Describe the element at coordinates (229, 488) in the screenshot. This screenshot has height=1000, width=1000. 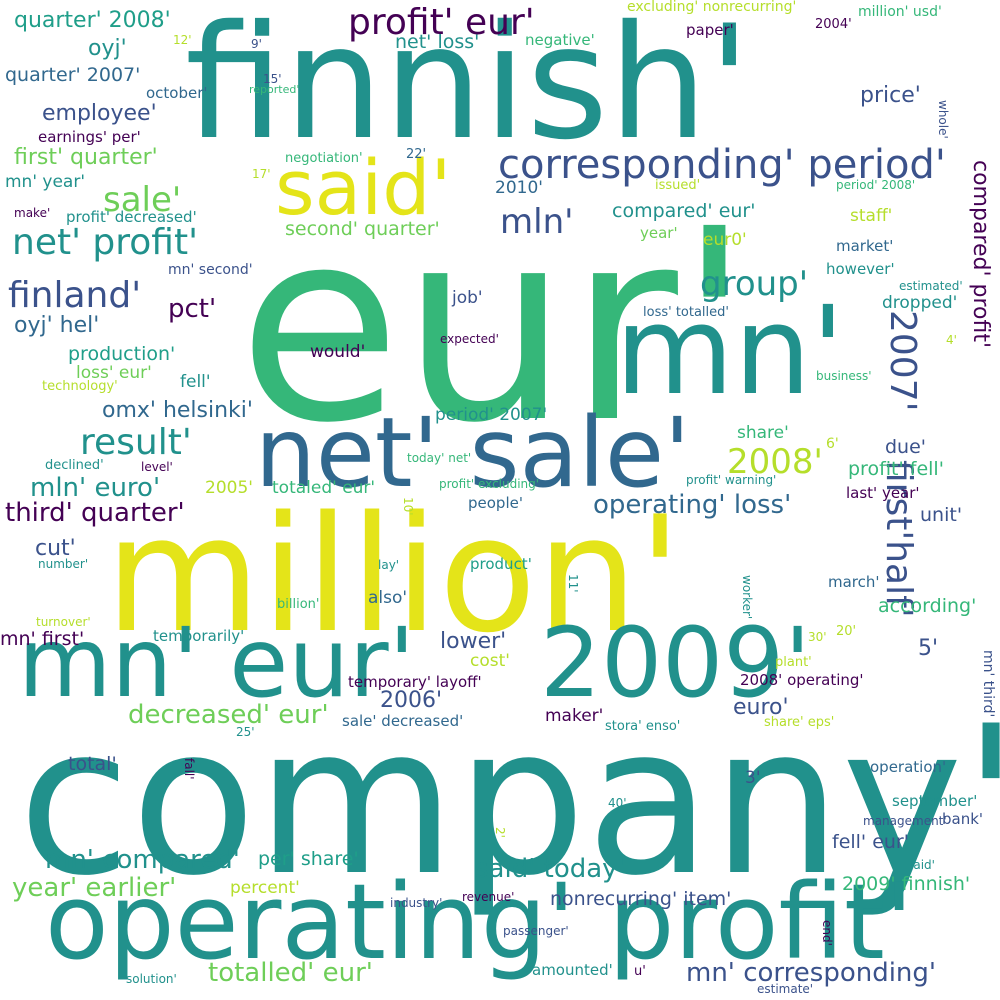
I see `word-2005: 2005'` at that location.